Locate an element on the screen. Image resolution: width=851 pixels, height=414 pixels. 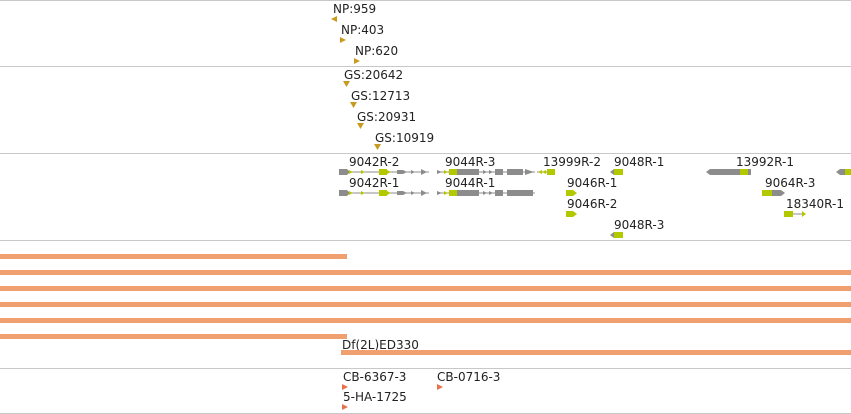
transcript-label: 9044R-3 is located at coordinates (470, 162).